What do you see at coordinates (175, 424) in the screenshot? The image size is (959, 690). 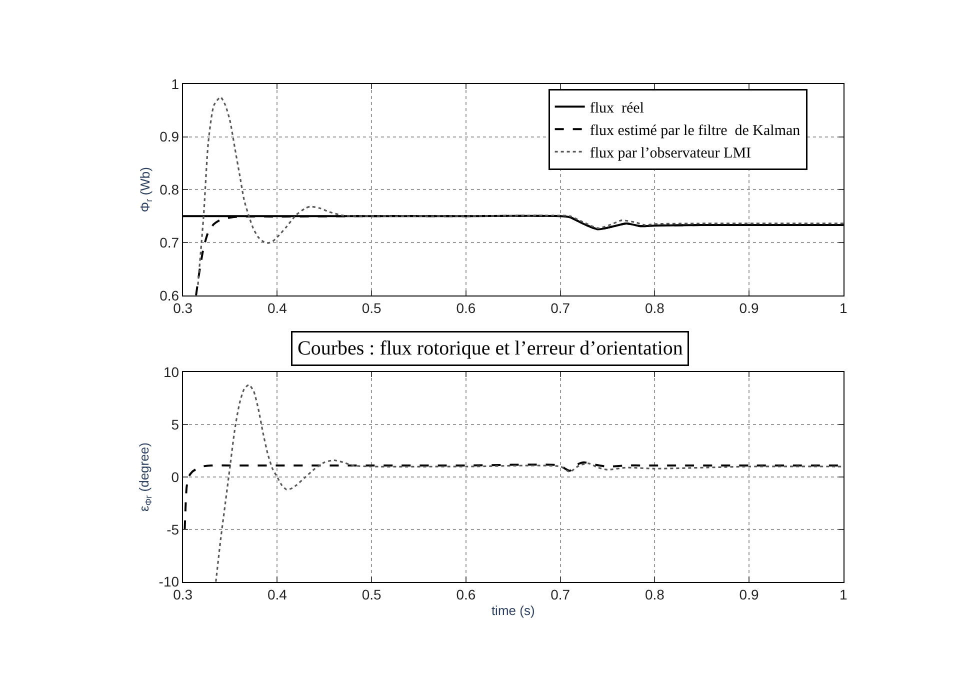 I see `y-tick-label: 5` at bounding box center [175, 424].